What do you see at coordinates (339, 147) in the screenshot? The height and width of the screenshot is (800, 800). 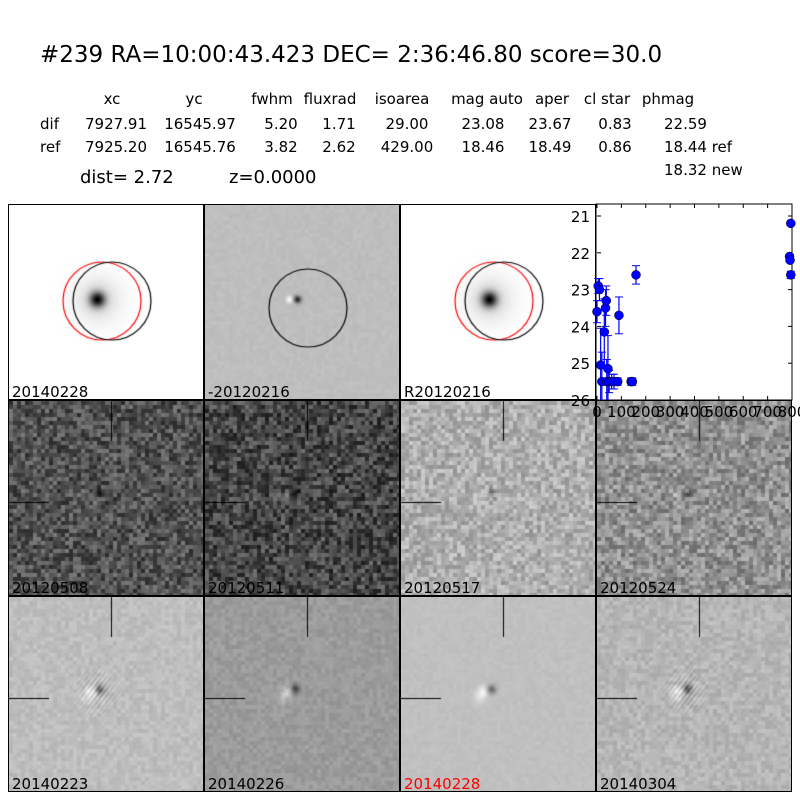 I see `table-cell: 2.62` at bounding box center [339, 147].